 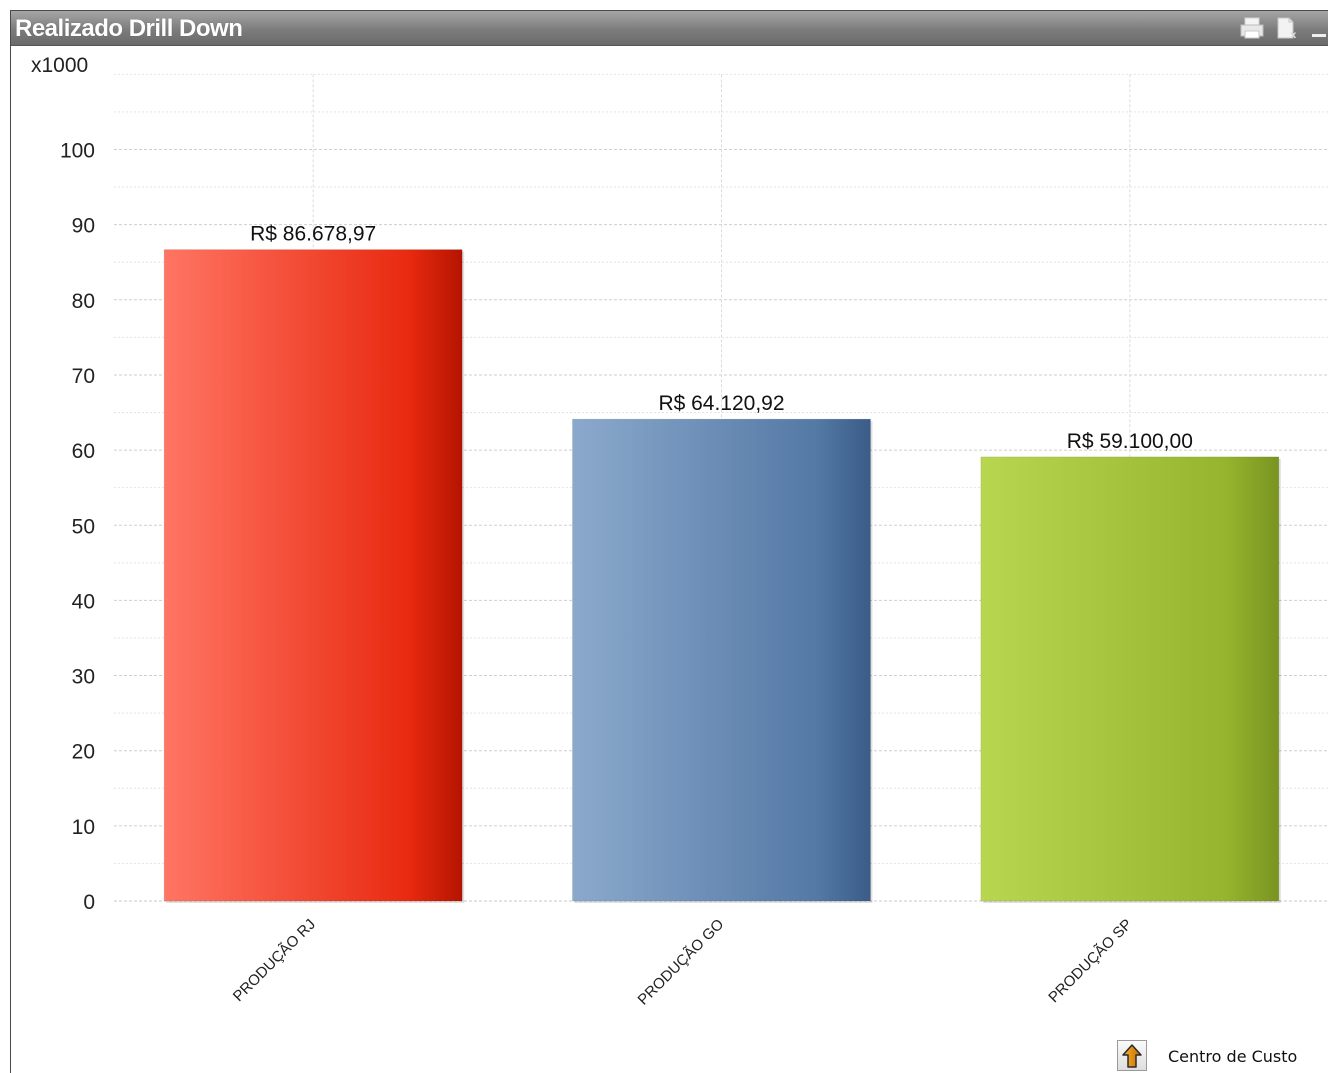 I want to click on x-axis-labels: PRODUÇÃO RJ PRODUÇÃO GO PRODUÇÃO SP, so click(x=683, y=962).